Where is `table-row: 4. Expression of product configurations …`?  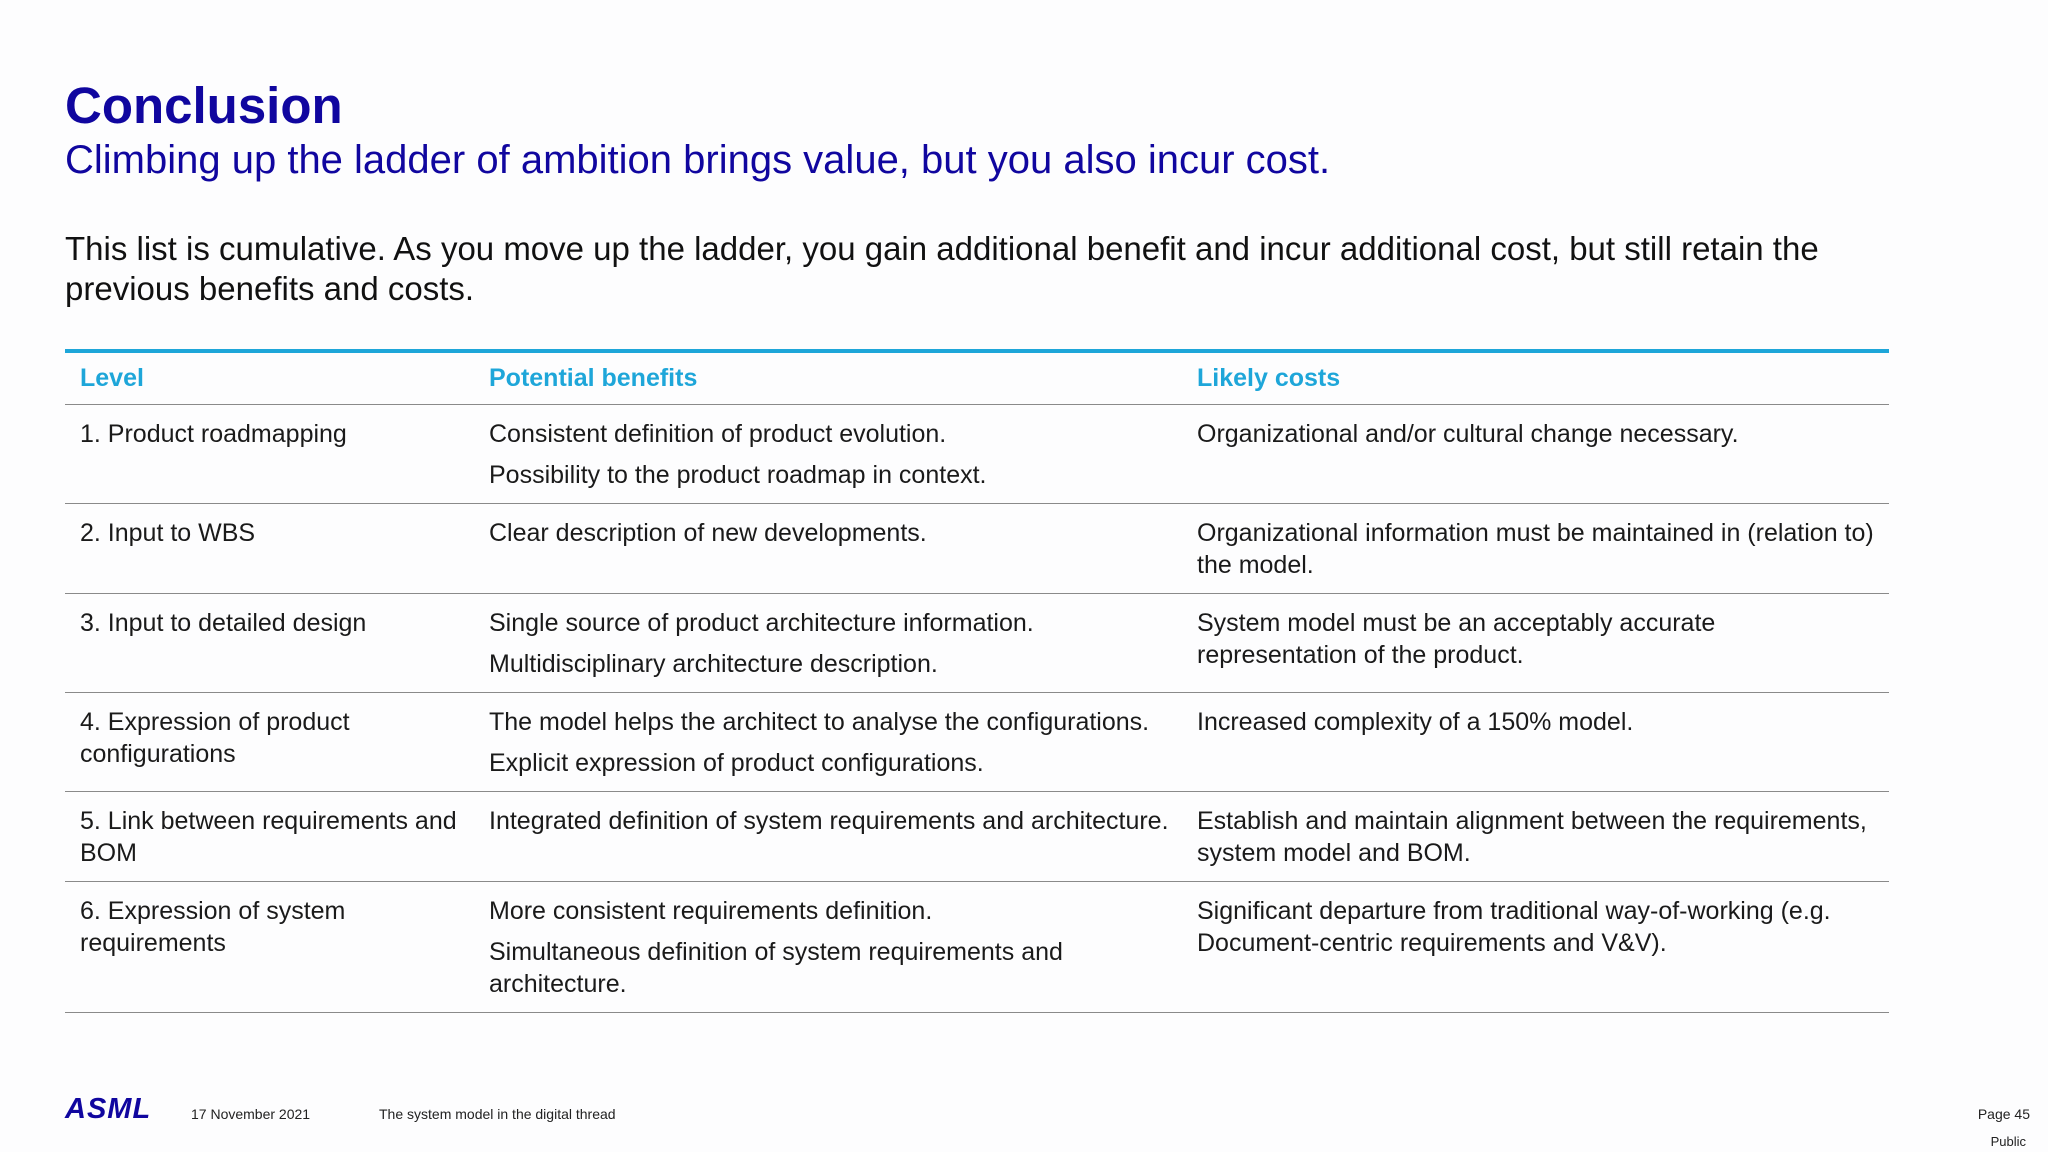 table-row: 4. Expression of product configurations … is located at coordinates (977, 742).